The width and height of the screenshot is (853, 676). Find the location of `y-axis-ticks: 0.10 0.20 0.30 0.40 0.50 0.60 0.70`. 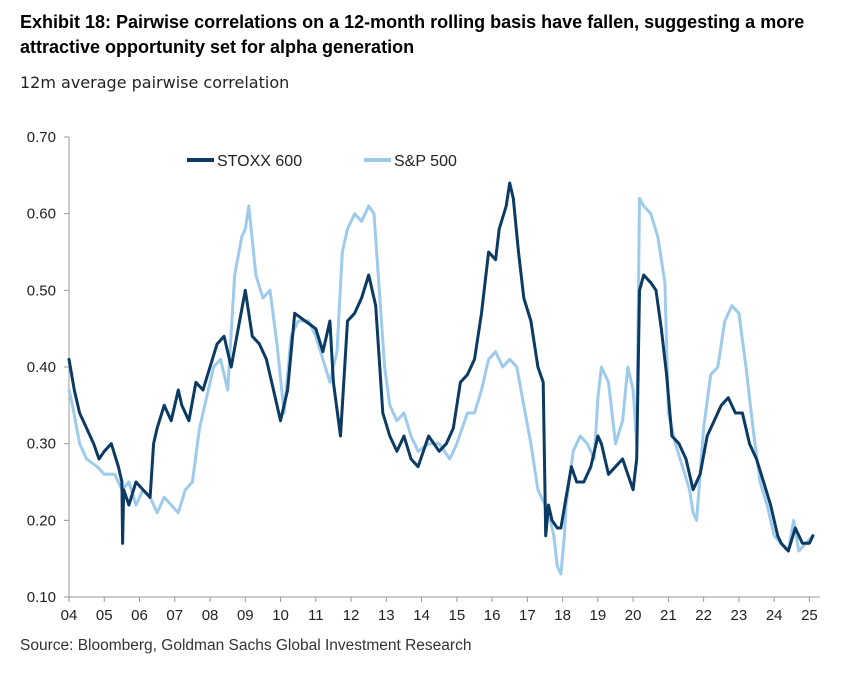

y-axis-ticks: 0.10 0.20 0.30 0.40 0.50 0.60 0.70 is located at coordinates (48, 367).